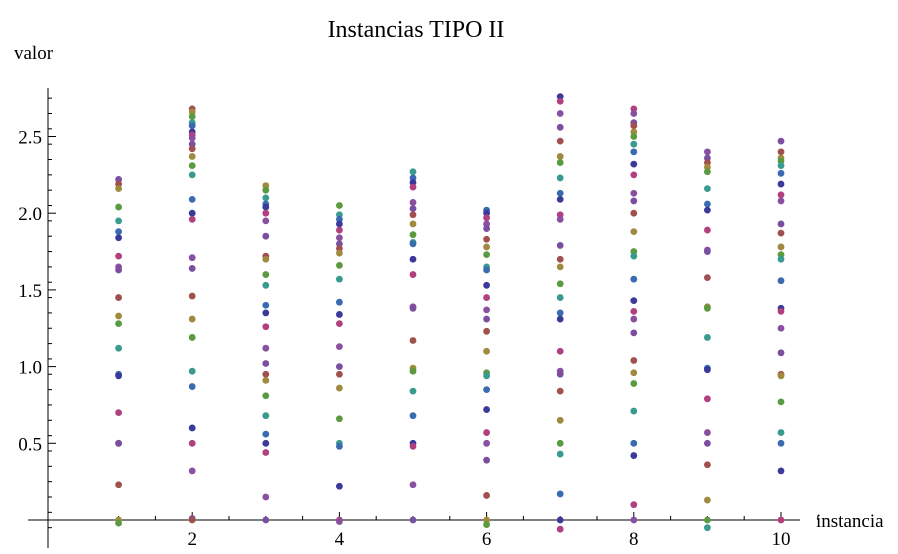 The width and height of the screenshot is (898, 554). What do you see at coordinates (192, 539) in the screenshot?
I see `x-tick-label: 2` at bounding box center [192, 539].